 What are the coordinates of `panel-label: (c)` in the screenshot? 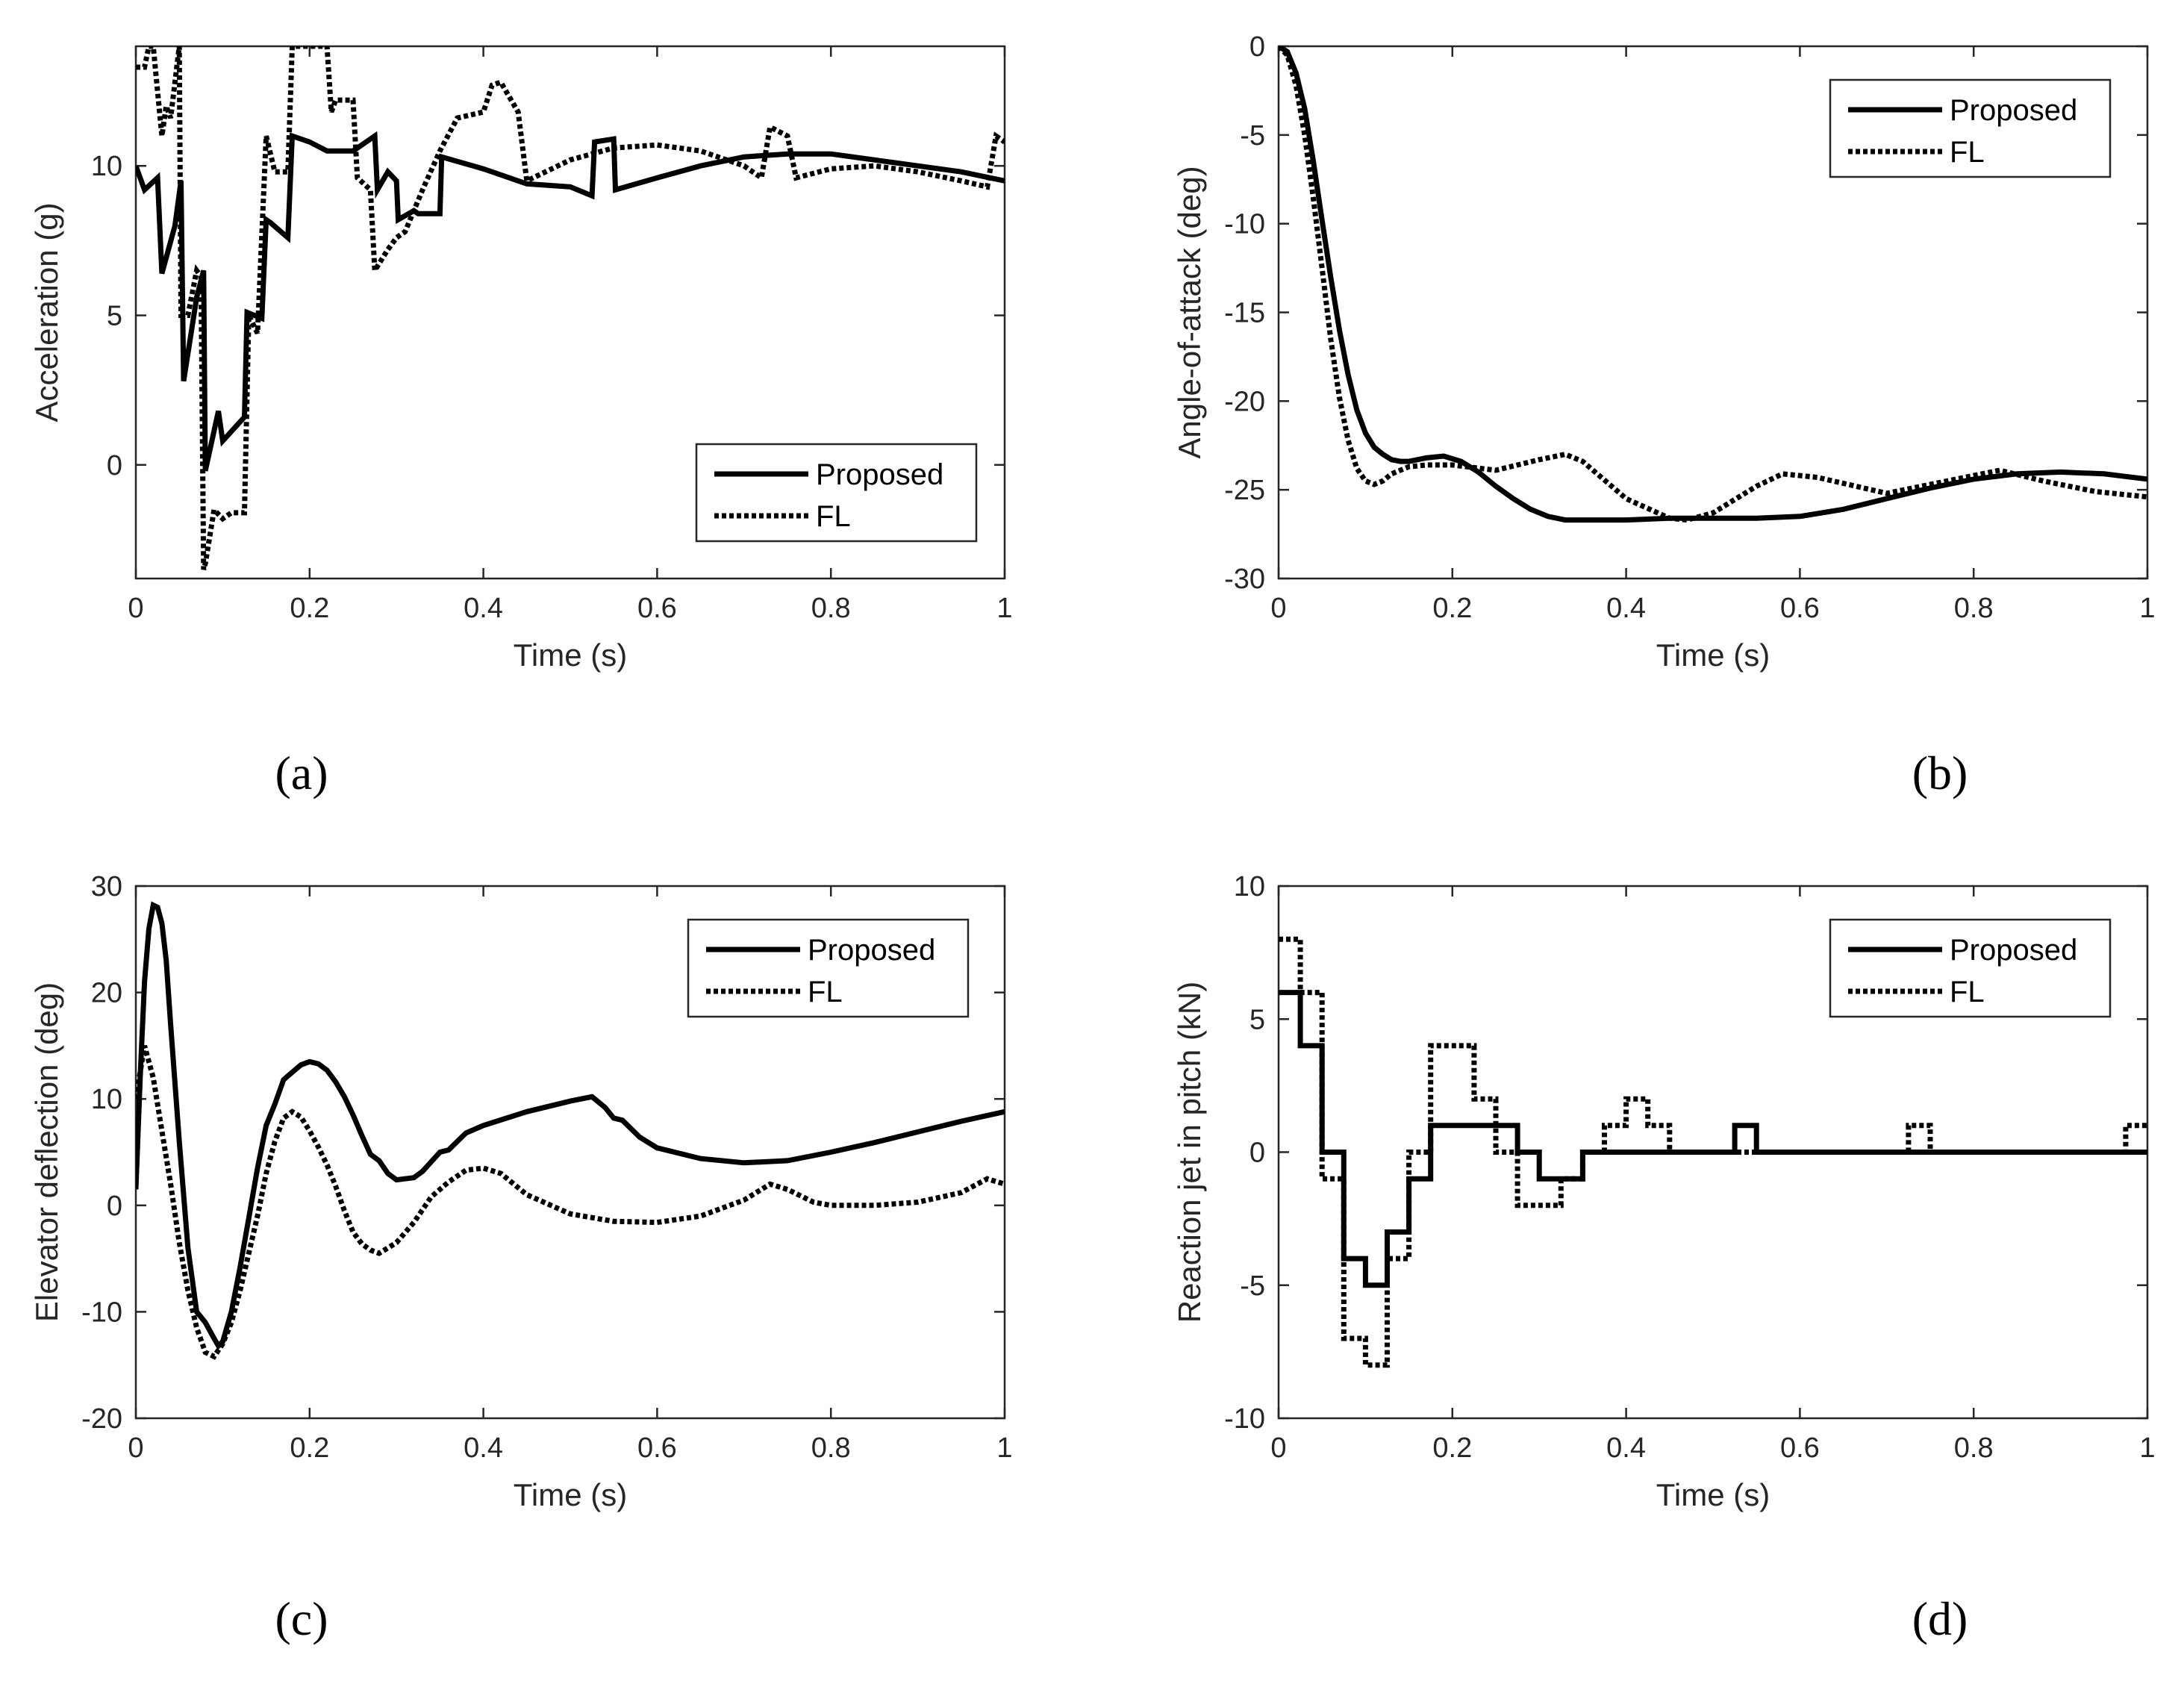 It's located at (301, 1619).